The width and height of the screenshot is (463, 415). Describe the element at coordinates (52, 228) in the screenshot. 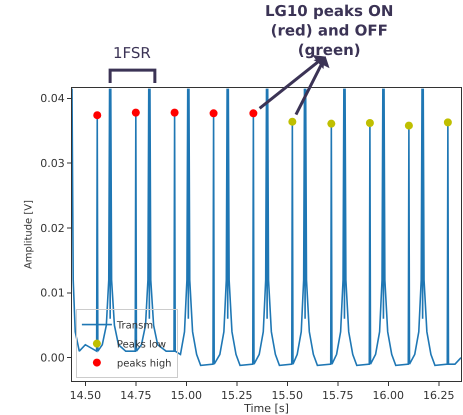

I see `y-tick-label: 0.02` at that location.